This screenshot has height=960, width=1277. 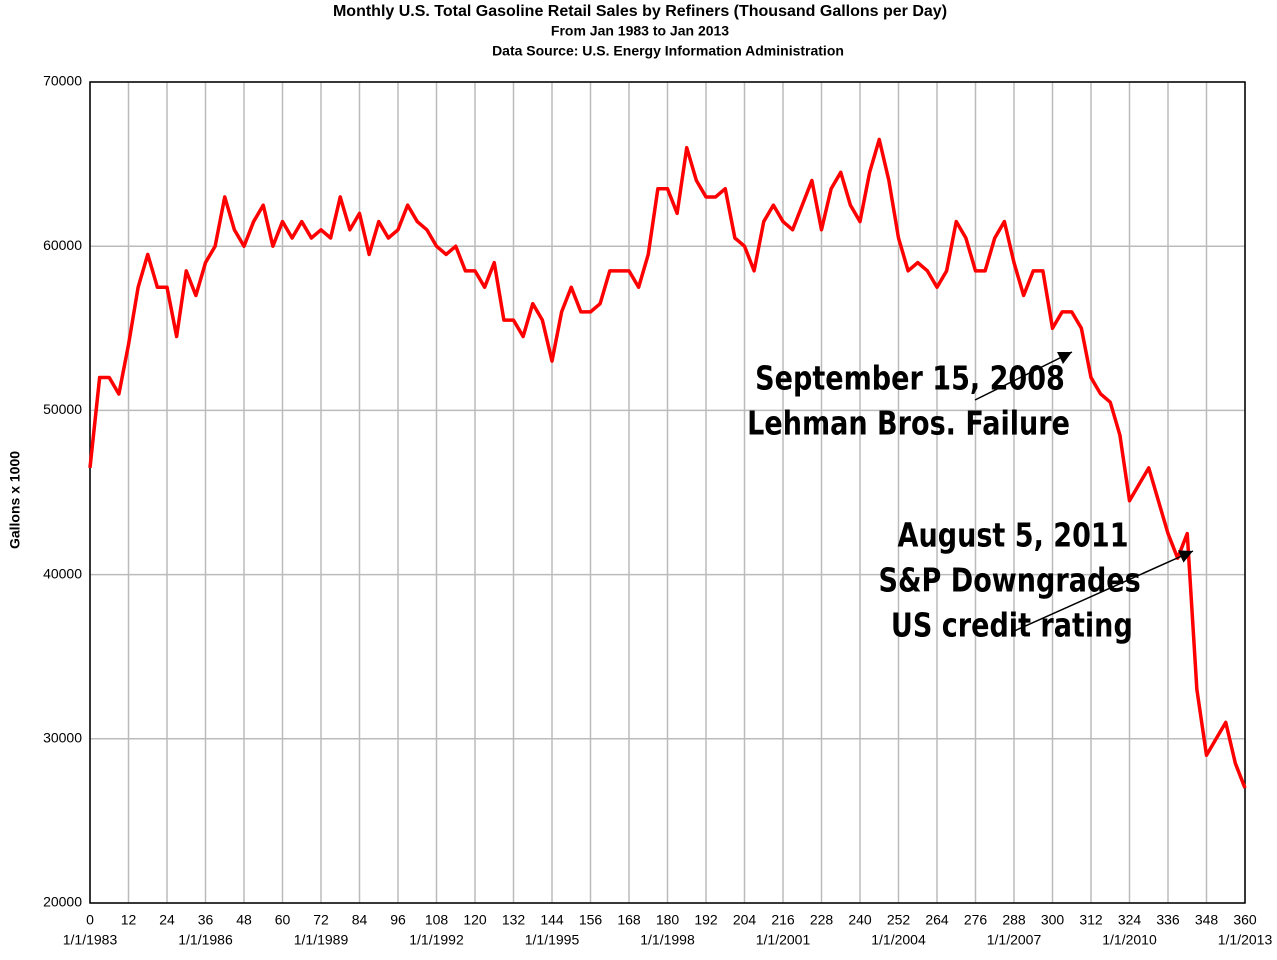 I want to click on x-tick-label: 36, so click(x=206, y=920).